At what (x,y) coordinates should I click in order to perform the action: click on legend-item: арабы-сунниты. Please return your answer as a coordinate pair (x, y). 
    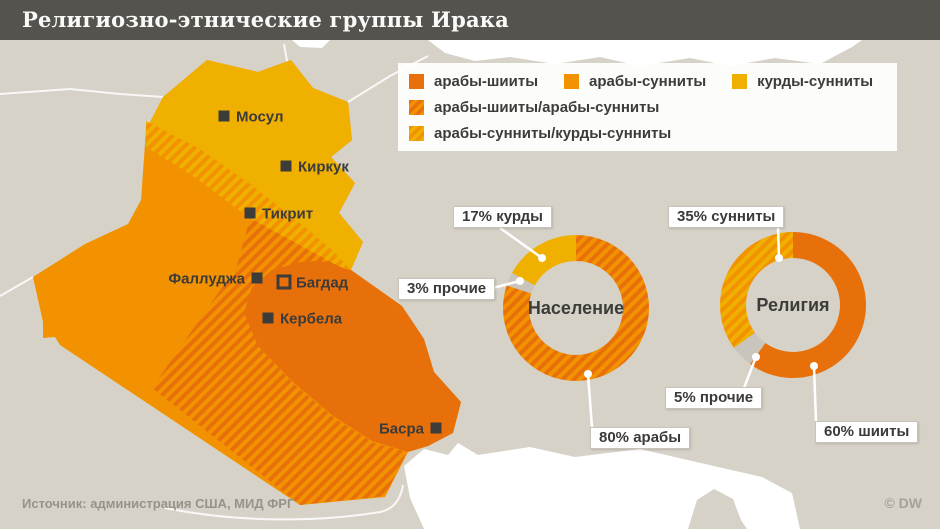
    Looking at the image, I should click on (635, 81).